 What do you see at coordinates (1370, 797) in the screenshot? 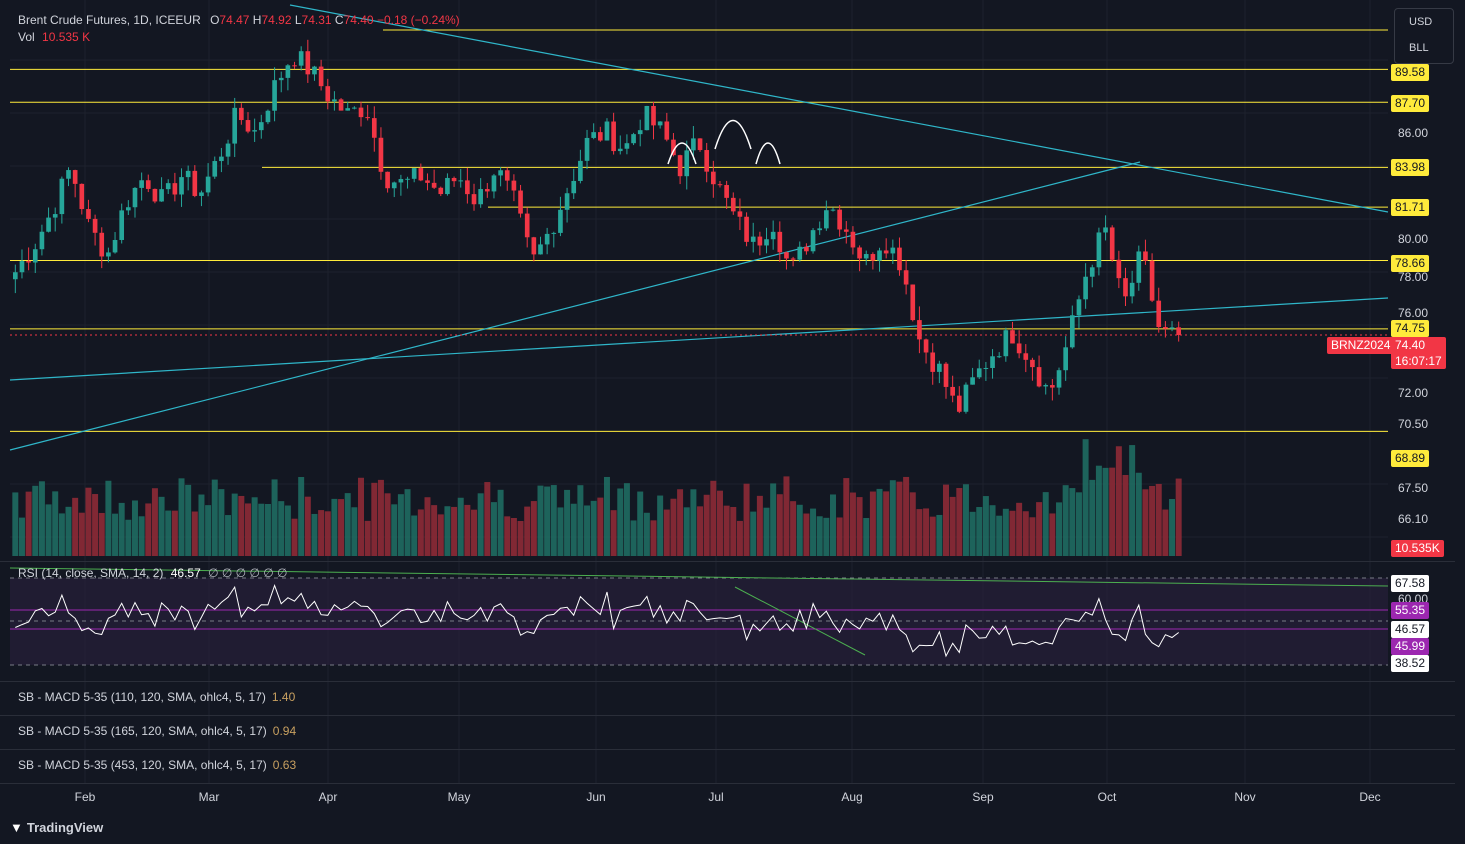
I see `time-tick-dec: Dec` at bounding box center [1370, 797].